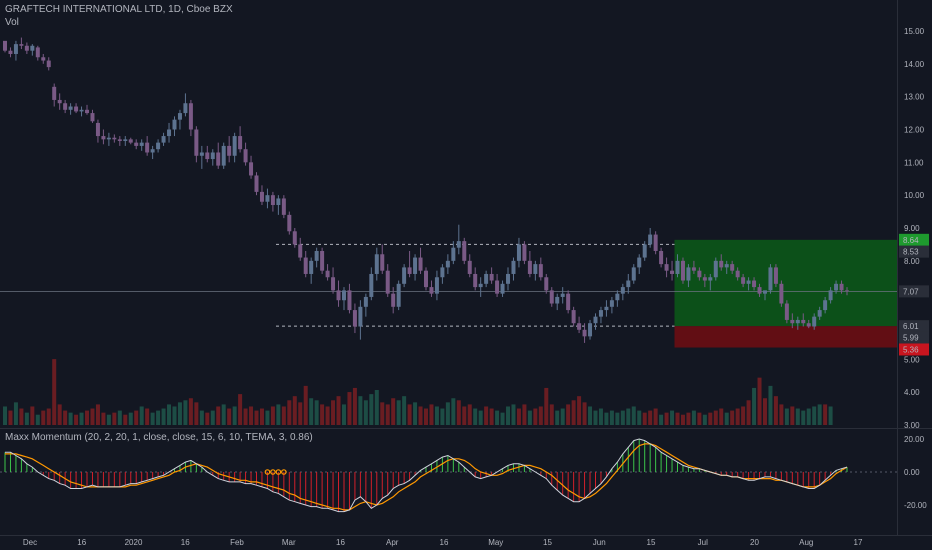 This screenshot has width=932, height=550. I want to click on time-tick-label: 17, so click(858, 542).